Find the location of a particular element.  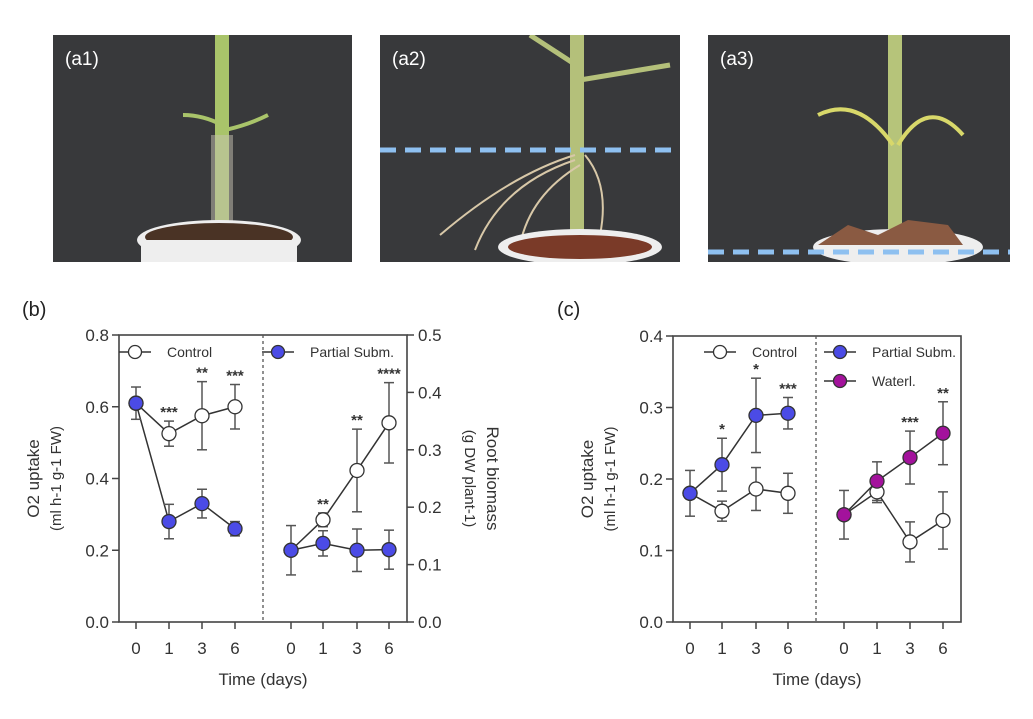

y-tick-label: 0.3 is located at coordinates (651, 408).